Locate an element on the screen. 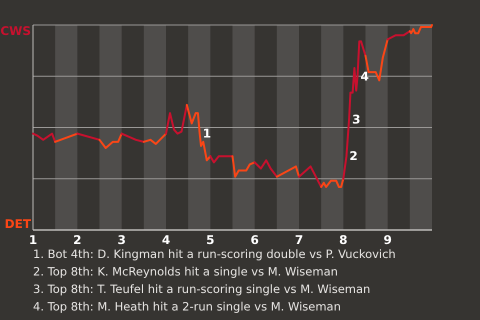 The width and height of the screenshot is (480, 320). text: 4. Top 8th: M. Heath hit a 2-run single vs M. Wiseman is located at coordinates (187, 307).